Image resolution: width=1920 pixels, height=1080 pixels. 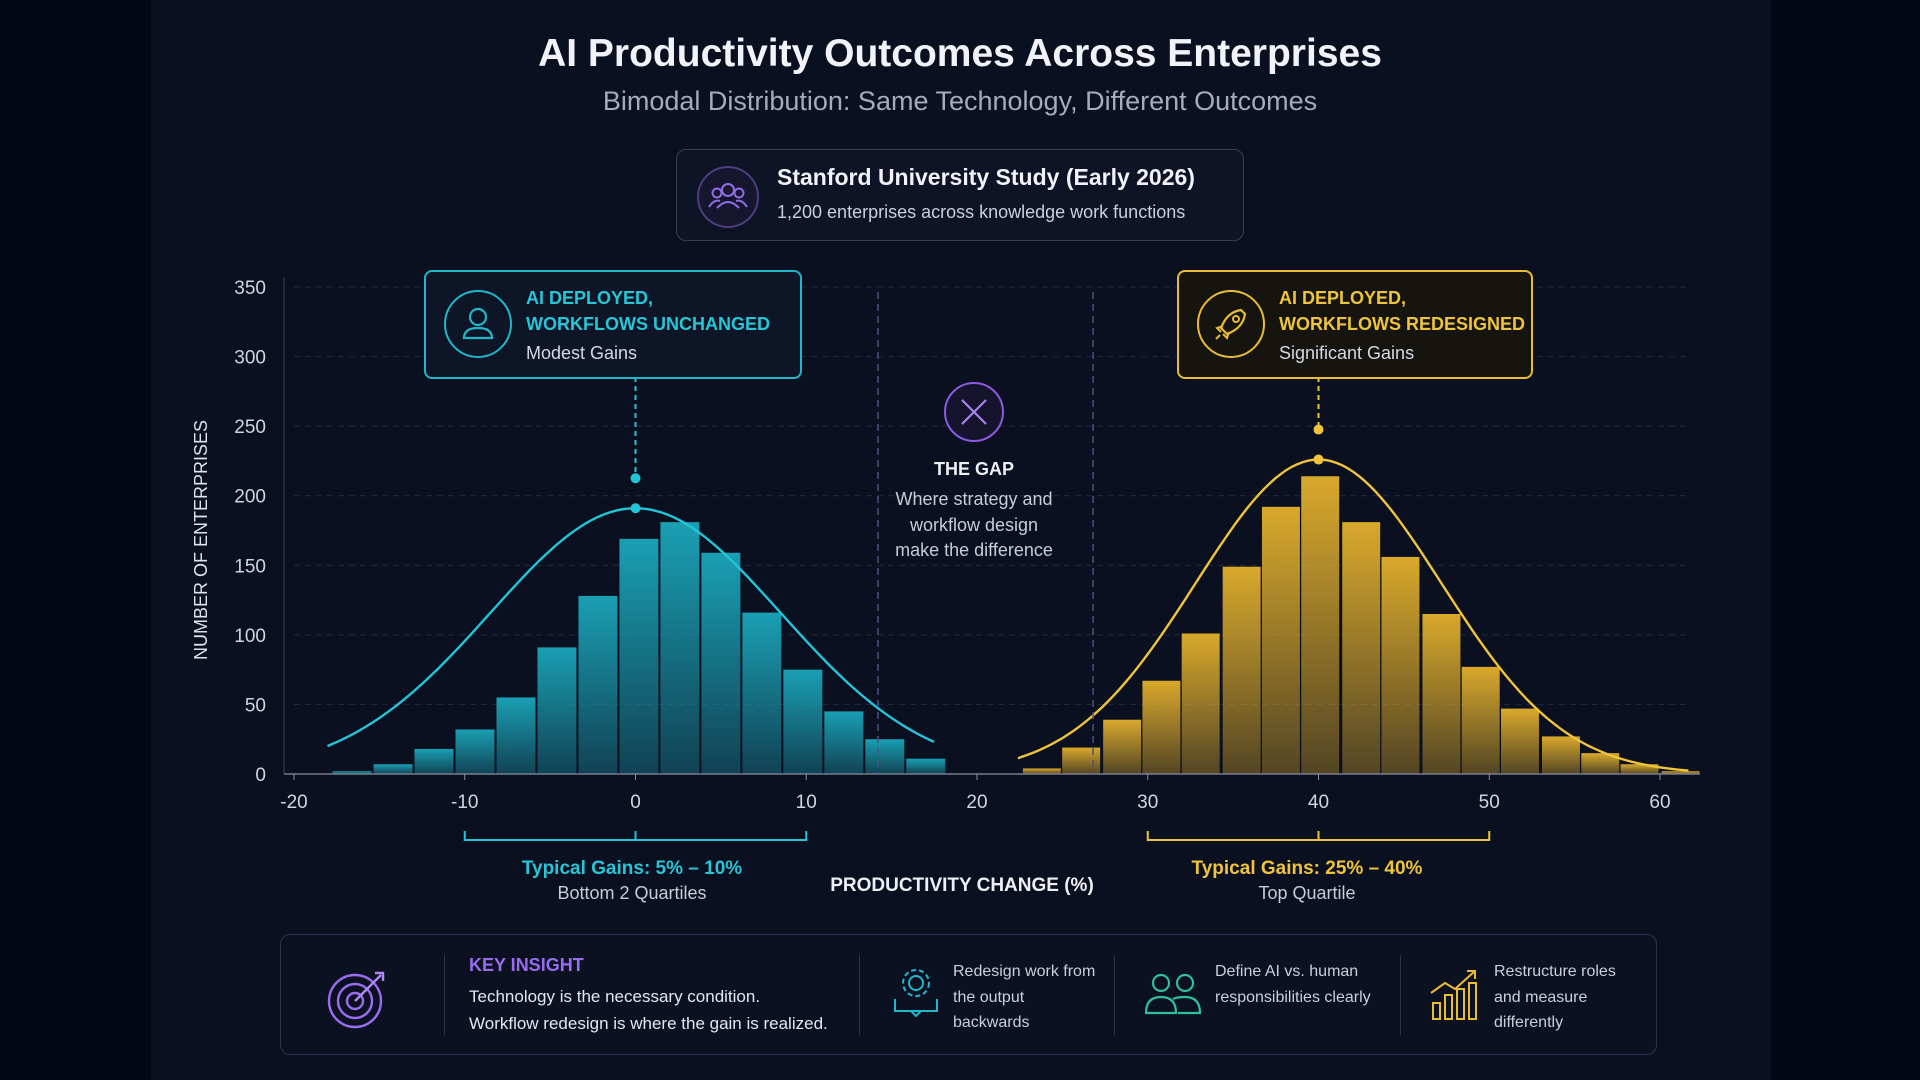 What do you see at coordinates (1318, 802) in the screenshot?
I see `x-tick-label: 40` at bounding box center [1318, 802].